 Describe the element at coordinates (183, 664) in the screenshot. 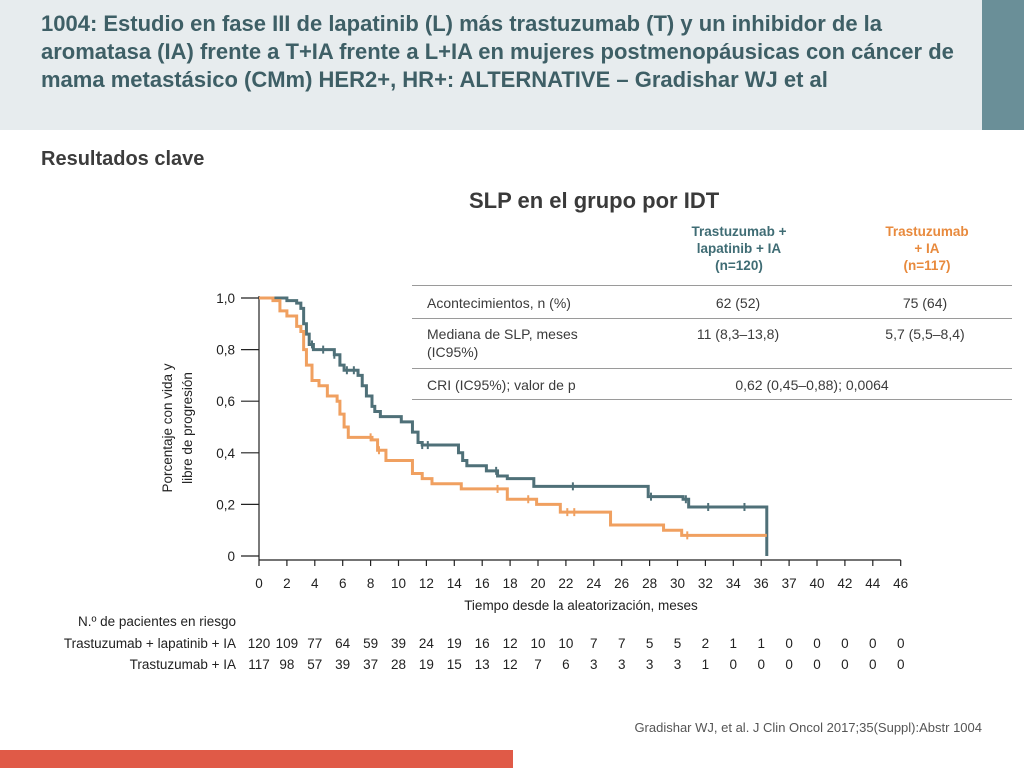

I see `risk-row-label: Trastuzumab + IA` at that location.